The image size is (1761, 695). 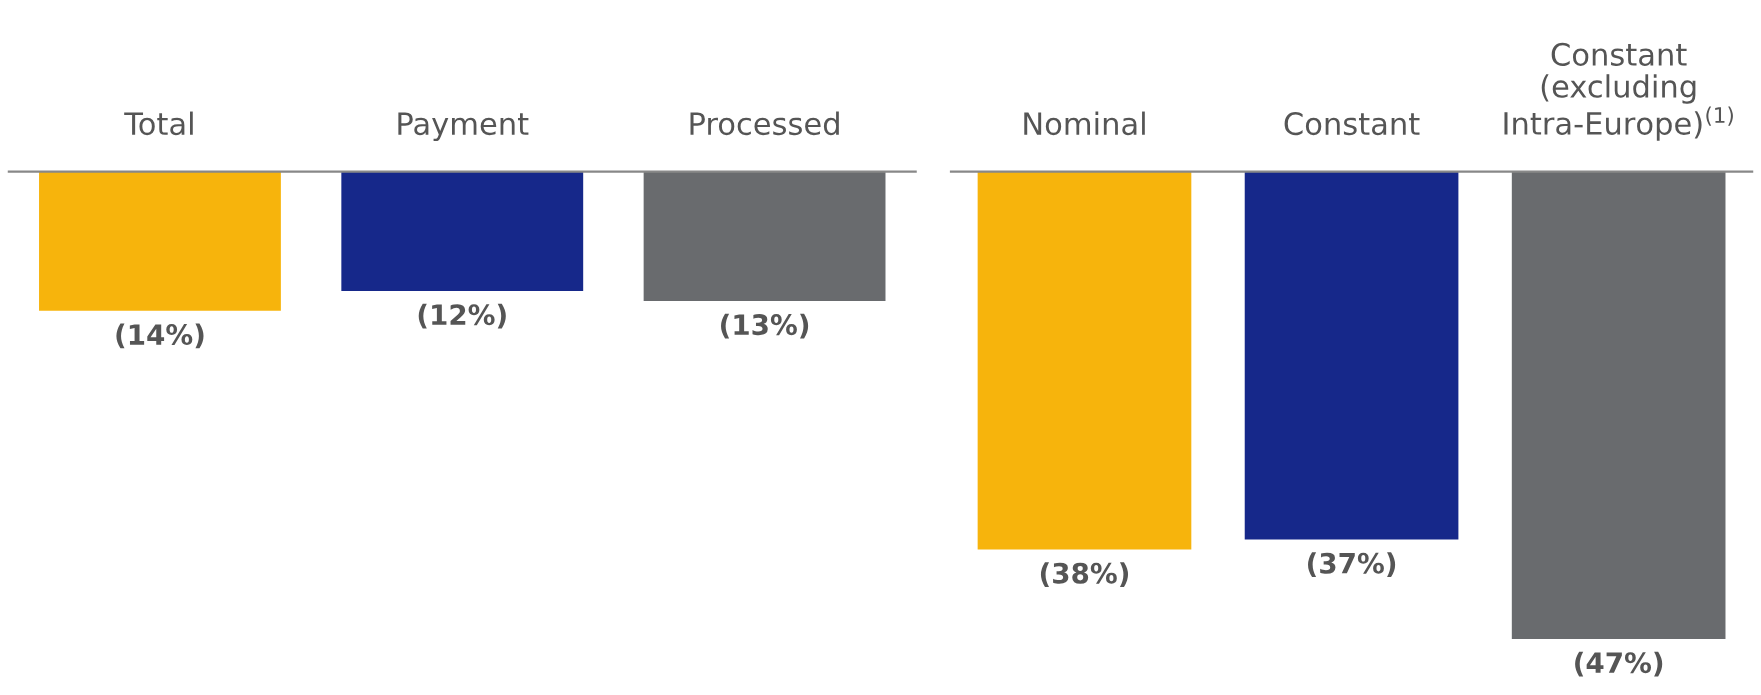 What do you see at coordinates (1084, 574) in the screenshot?
I see `data-label: (38%)` at bounding box center [1084, 574].